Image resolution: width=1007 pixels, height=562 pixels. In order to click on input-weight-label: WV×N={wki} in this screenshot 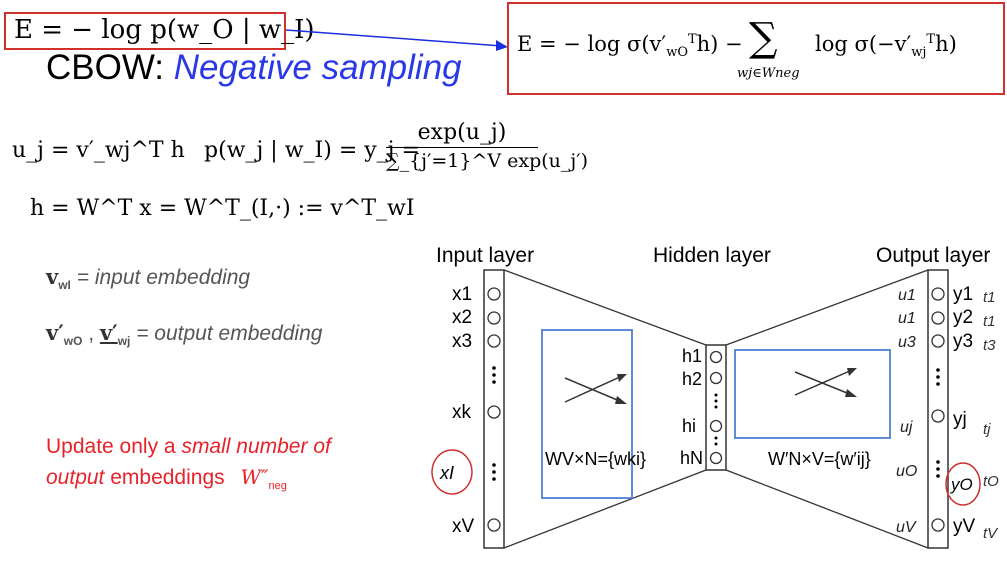, I will do `click(595, 459)`.